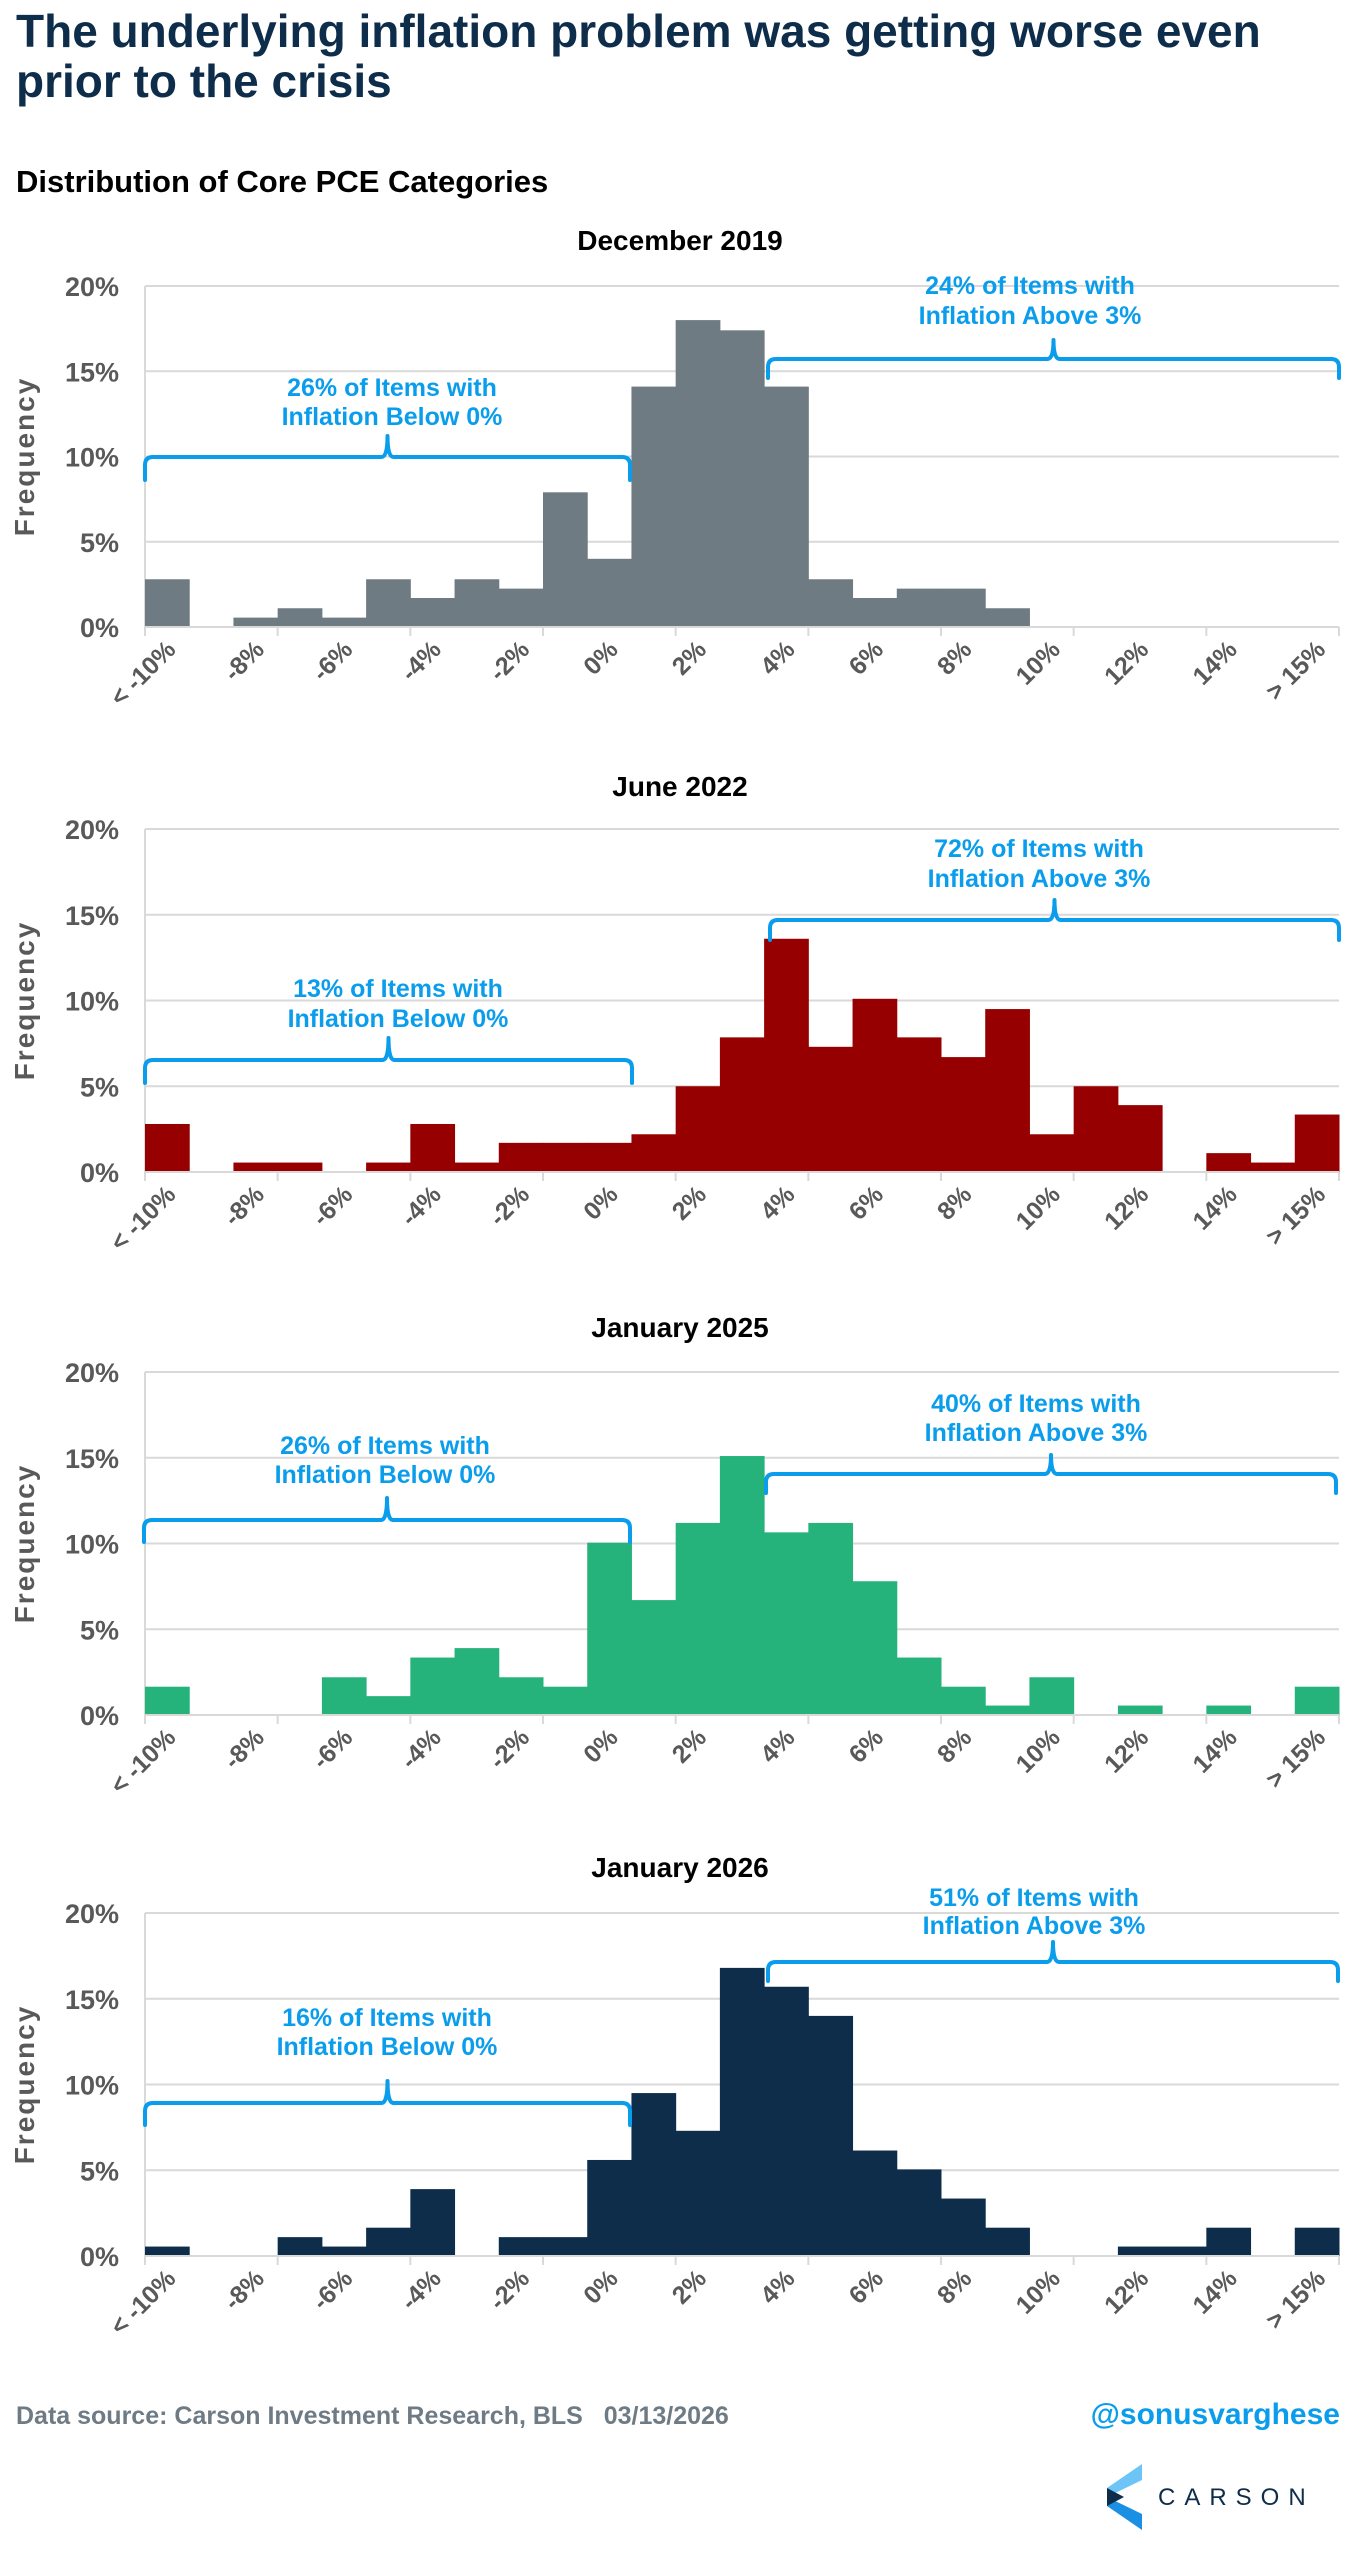 The image size is (1360, 2560). I want to click on y-axis-label: Frequency, so click(24, 1544).